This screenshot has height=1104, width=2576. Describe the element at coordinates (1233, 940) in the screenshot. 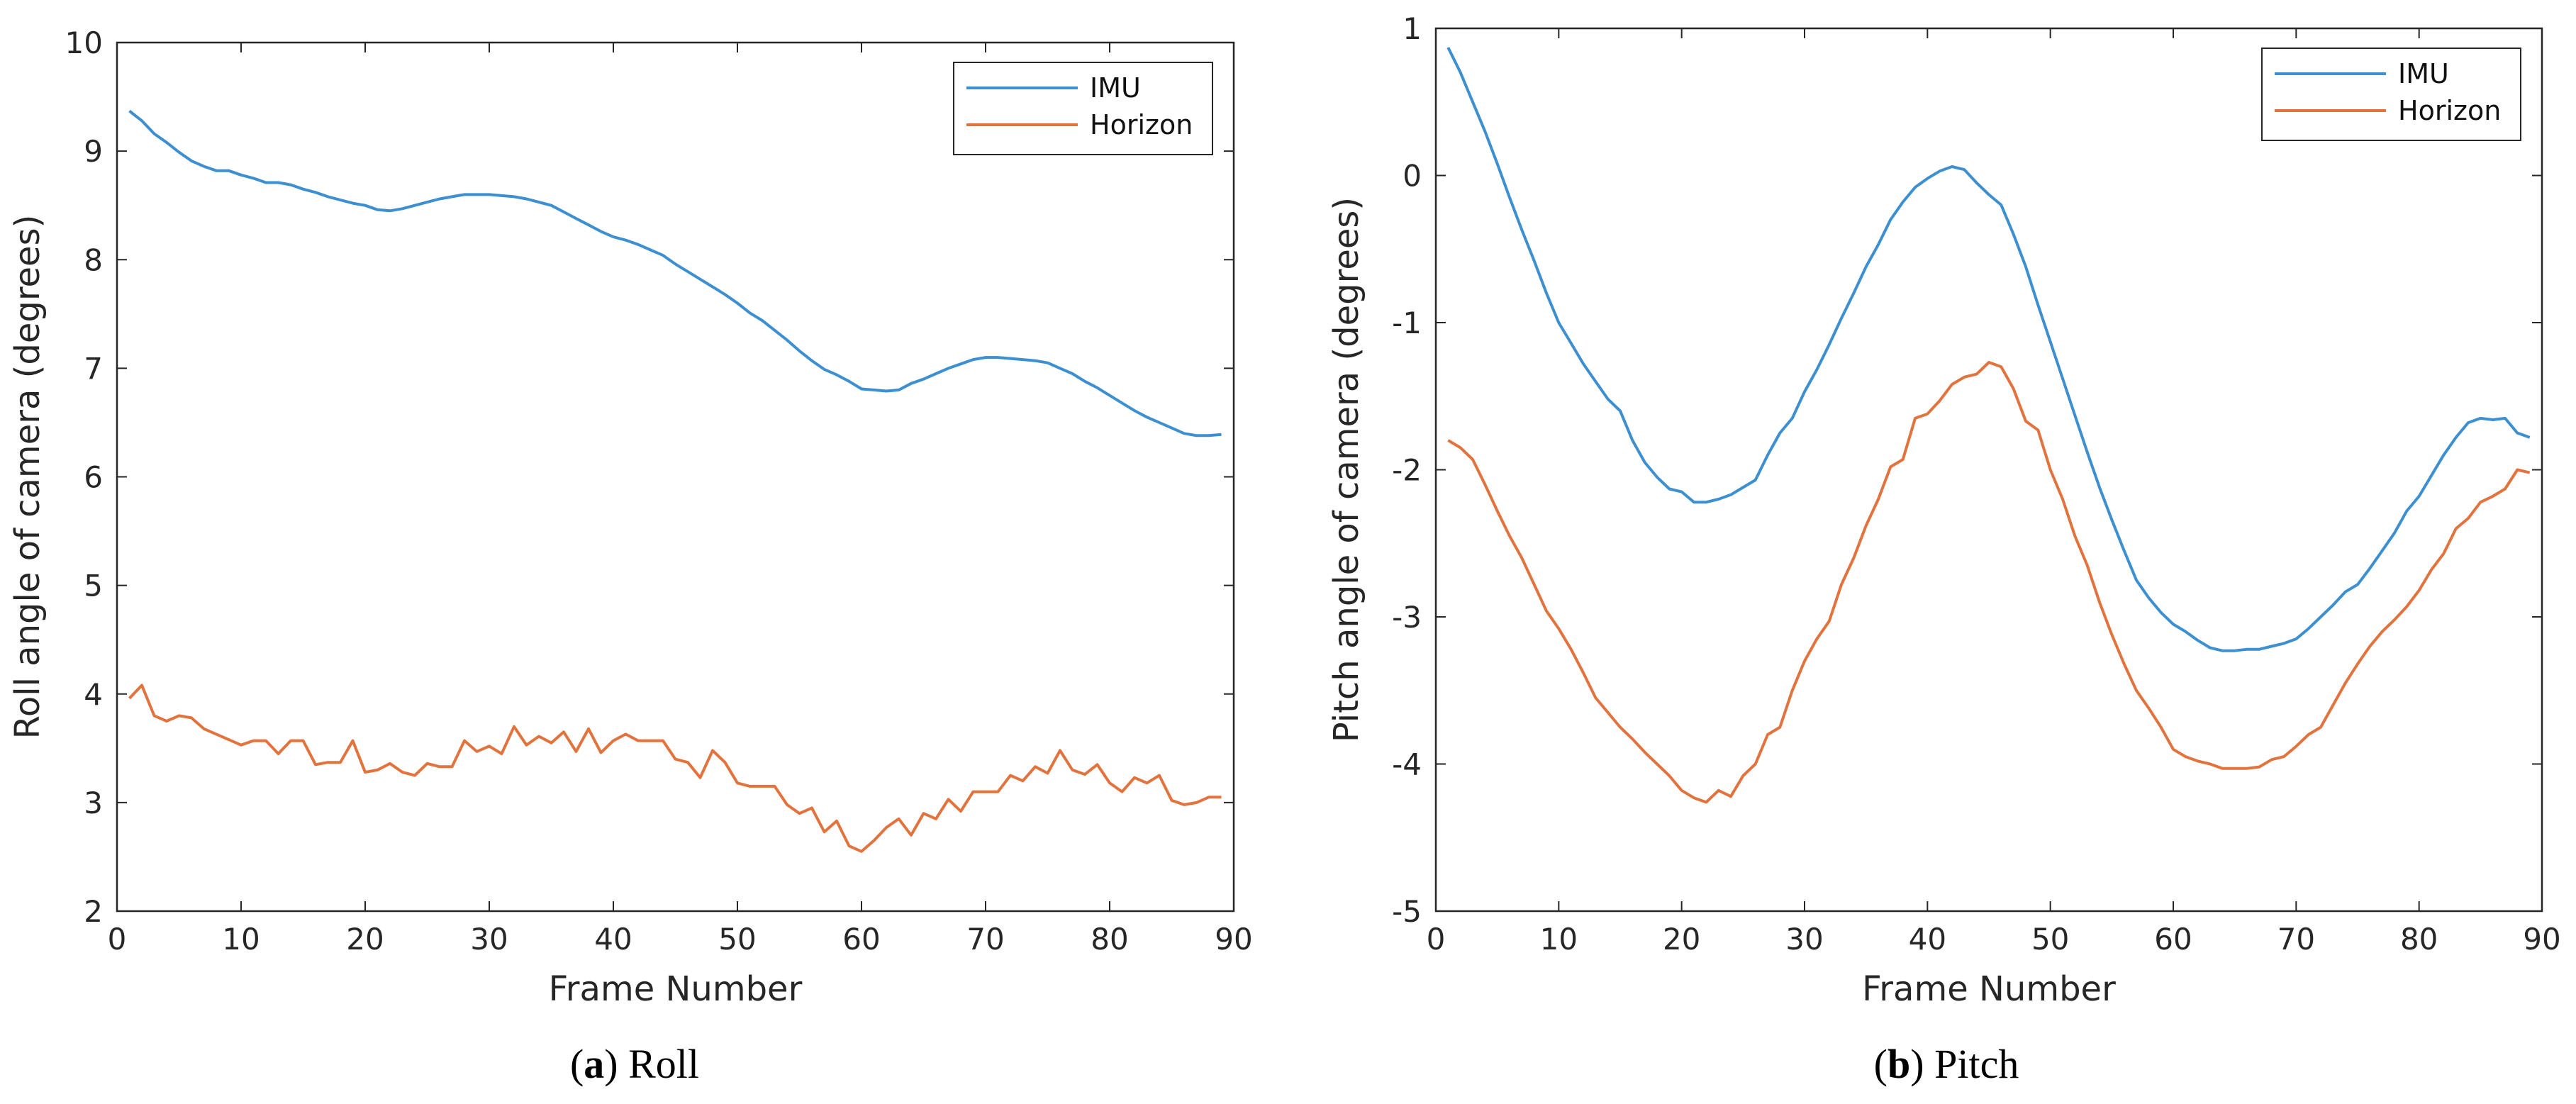

I see `roll-x-tick-label: 90` at that location.